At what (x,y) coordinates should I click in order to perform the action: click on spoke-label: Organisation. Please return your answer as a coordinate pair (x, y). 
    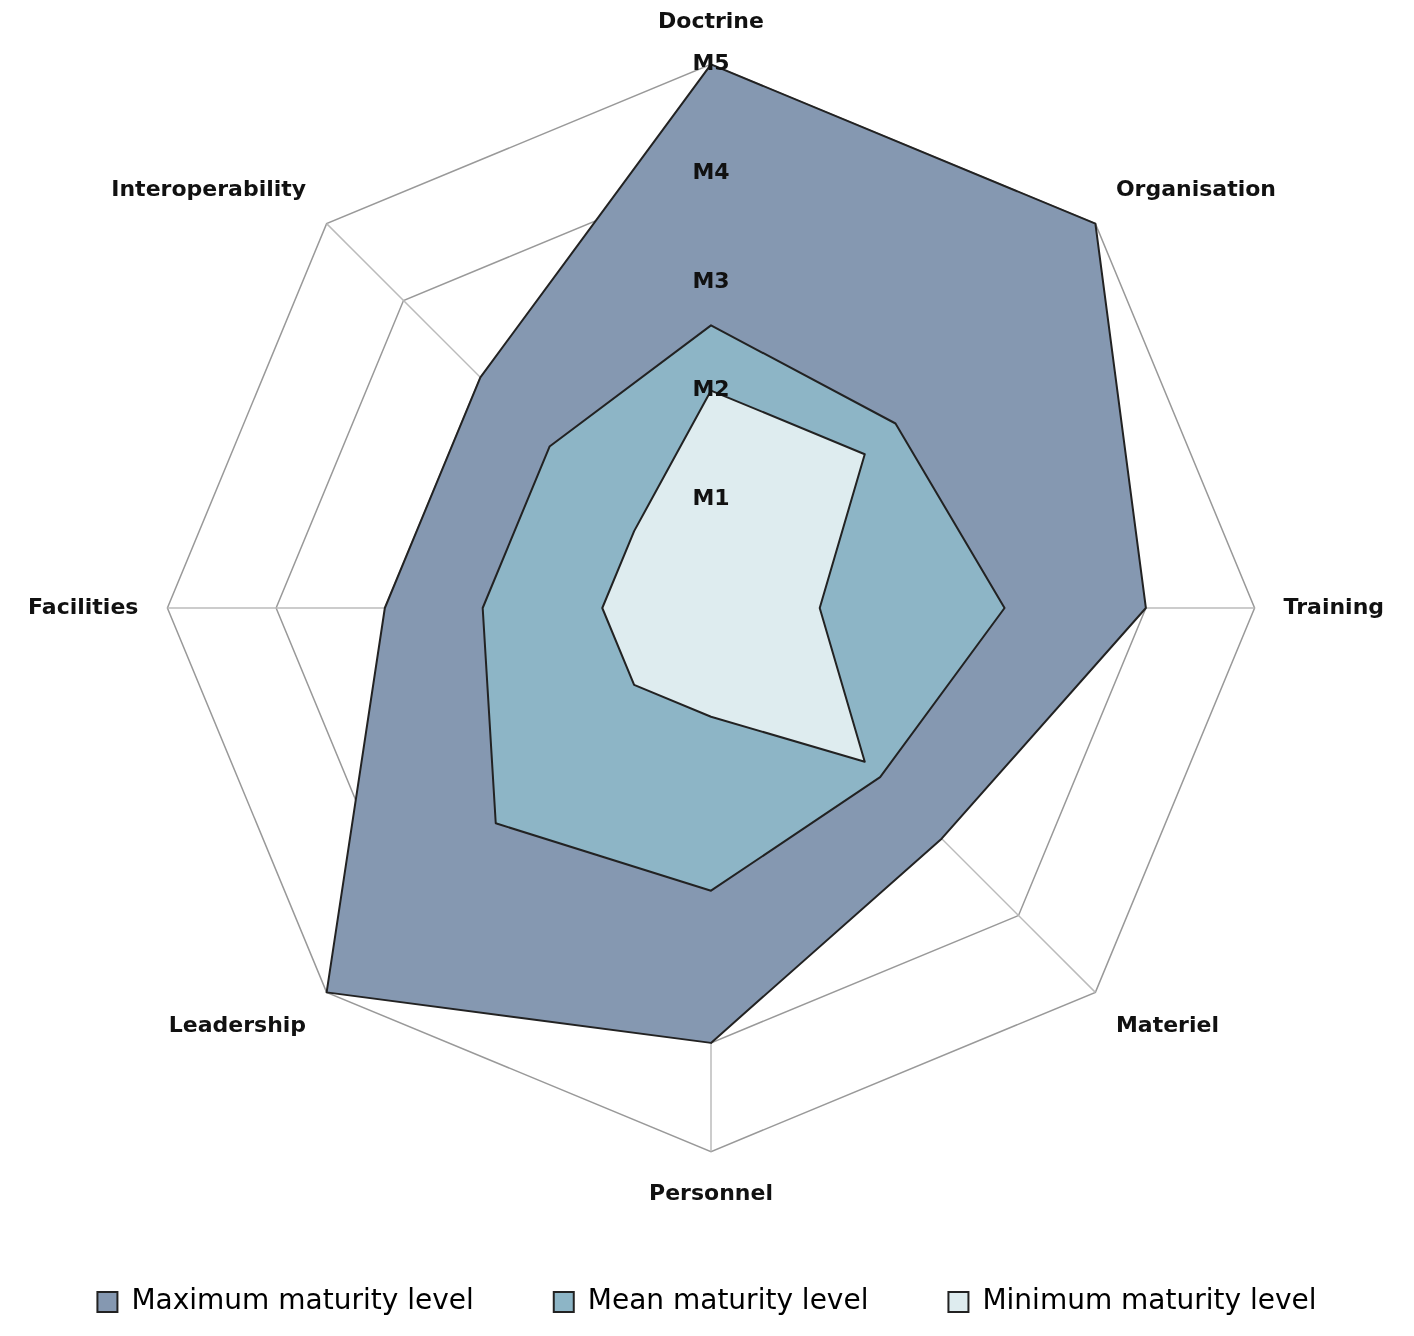
    Looking at the image, I should click on (1196, 188).